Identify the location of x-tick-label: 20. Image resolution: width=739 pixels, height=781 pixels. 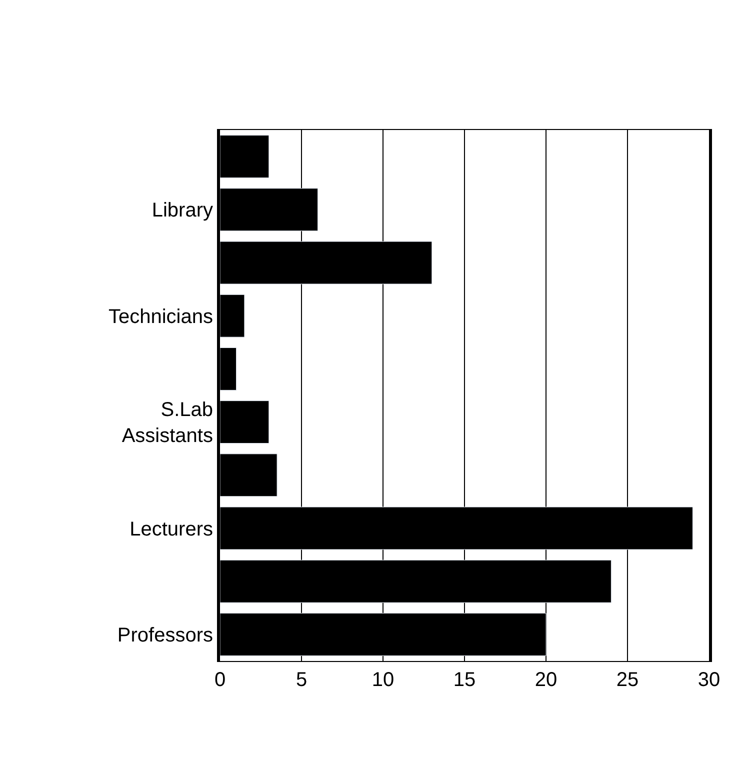
(546, 680).